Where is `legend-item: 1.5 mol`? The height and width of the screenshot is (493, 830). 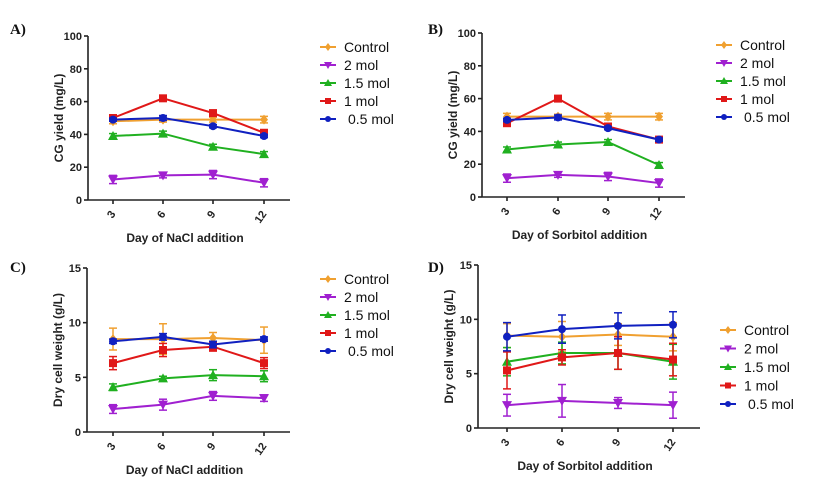 legend-item: 1.5 mol is located at coordinates (355, 315).